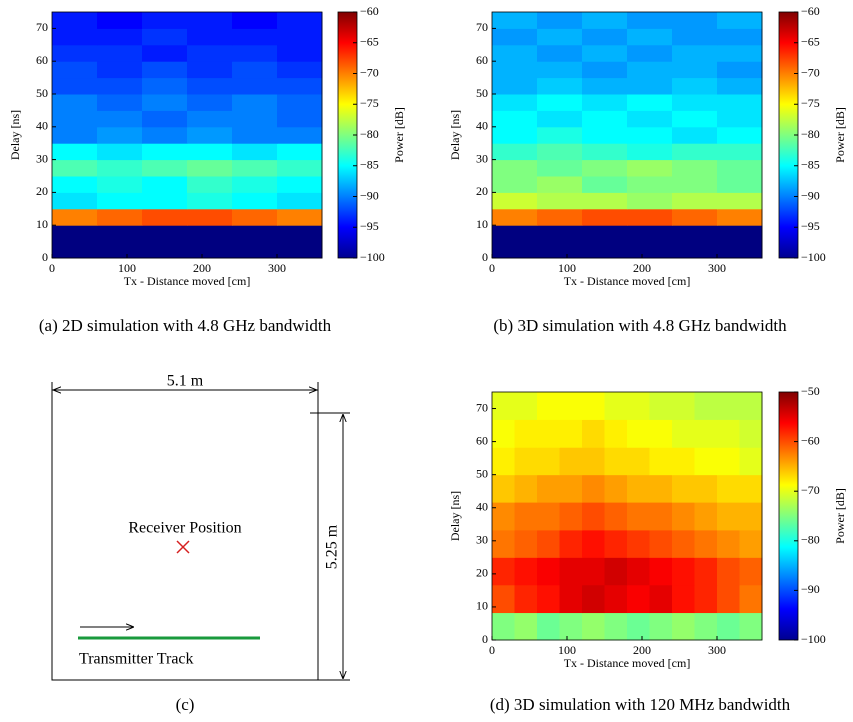 This screenshot has width=853, height=722. I want to click on colorbar-tick-label: −60, so click(810, 11).